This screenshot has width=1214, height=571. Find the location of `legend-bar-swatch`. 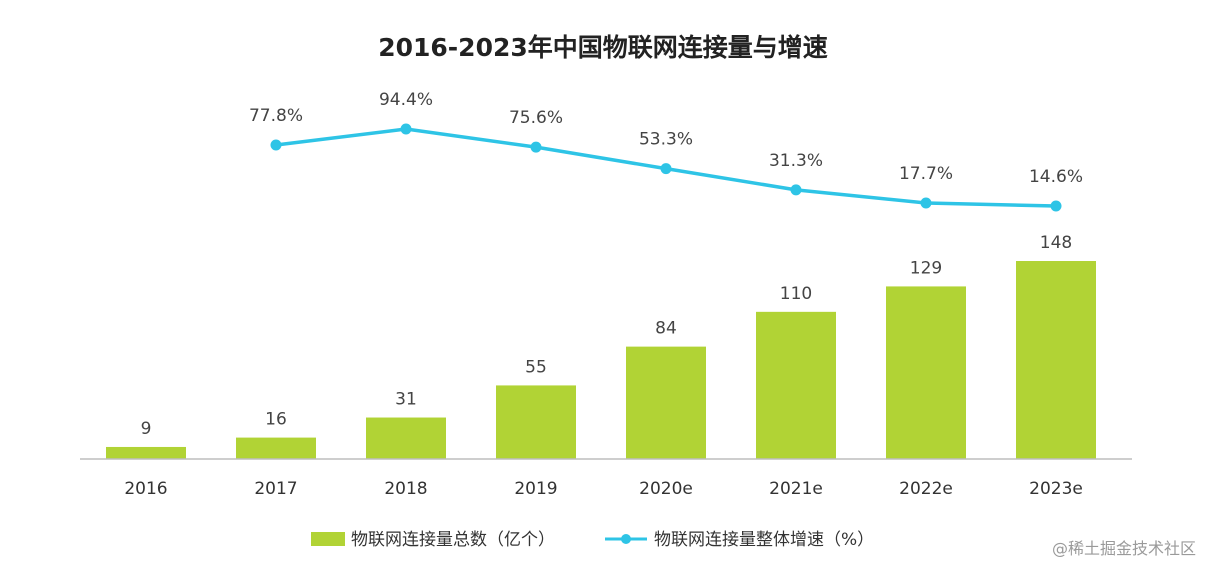

legend-bar-swatch is located at coordinates (328, 539).